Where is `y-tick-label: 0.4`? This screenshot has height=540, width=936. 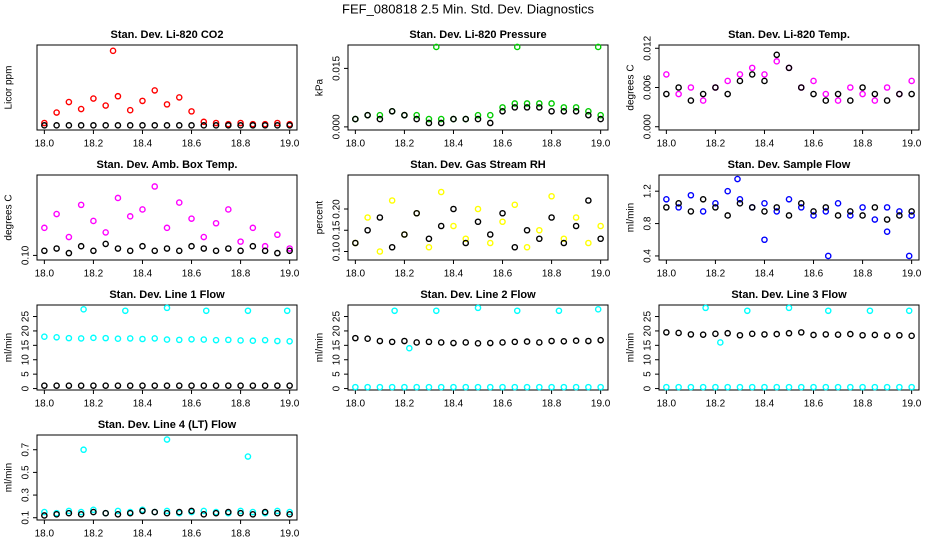 y-tick-label: 0.4 is located at coordinates (648, 256).